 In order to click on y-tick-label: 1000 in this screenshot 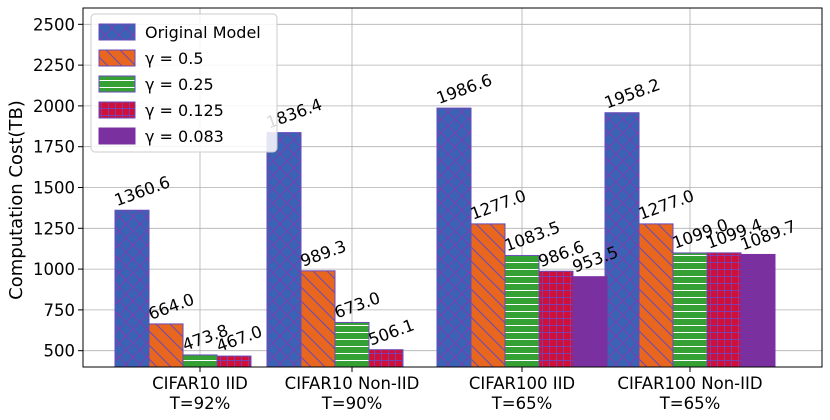, I will do `click(54, 269)`.